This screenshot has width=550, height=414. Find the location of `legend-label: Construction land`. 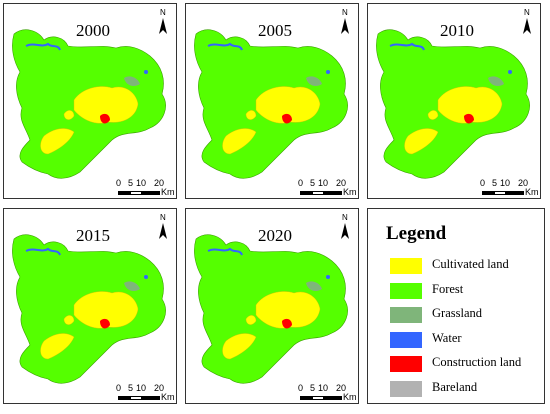

legend-label: Construction land is located at coordinates (477, 362).